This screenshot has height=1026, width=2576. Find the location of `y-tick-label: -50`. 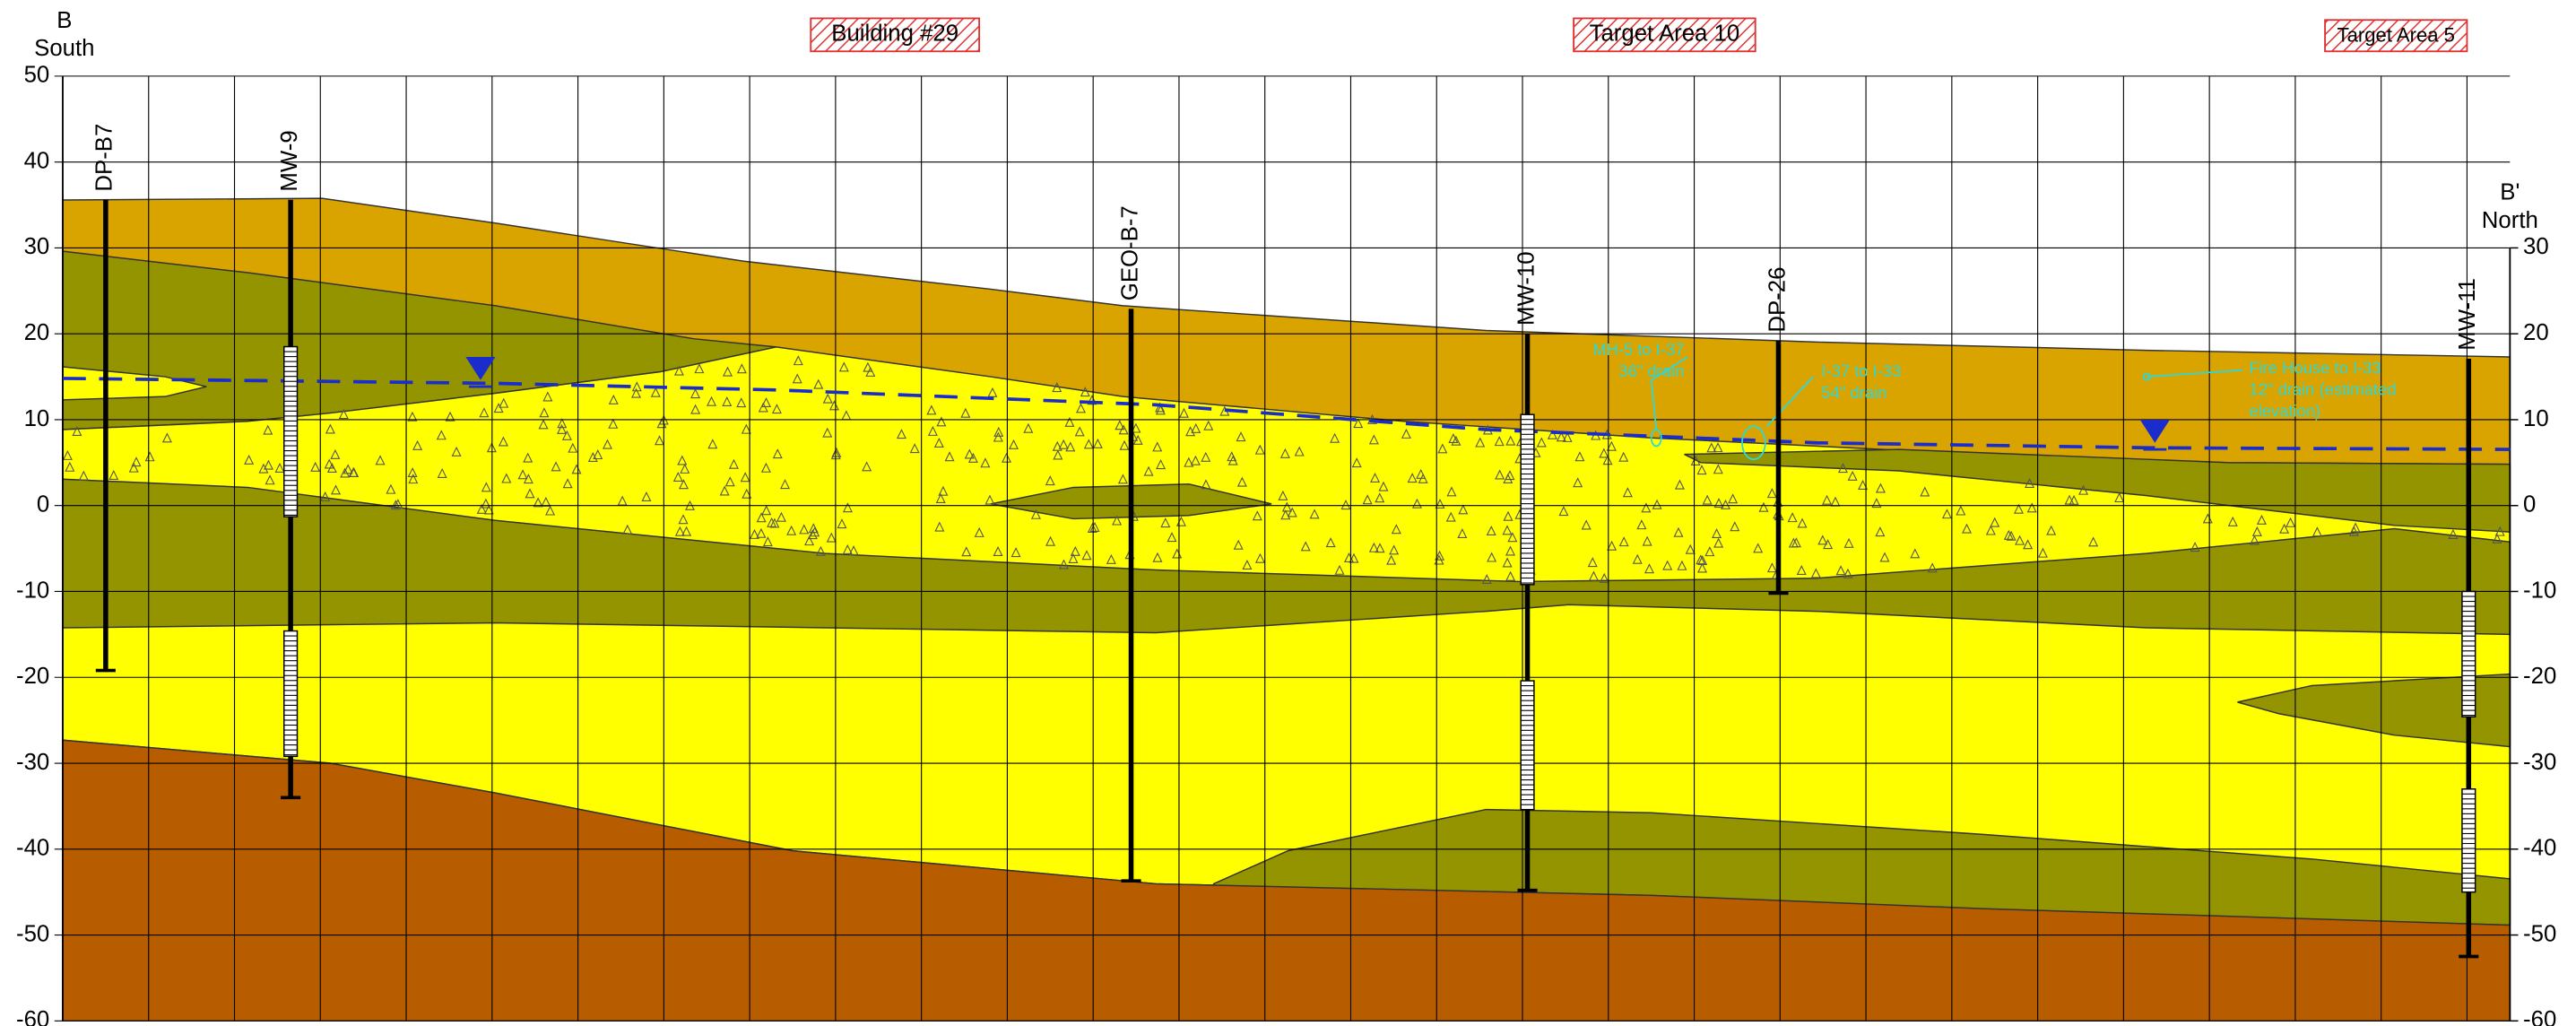

y-tick-label: -50 is located at coordinates (32, 933).